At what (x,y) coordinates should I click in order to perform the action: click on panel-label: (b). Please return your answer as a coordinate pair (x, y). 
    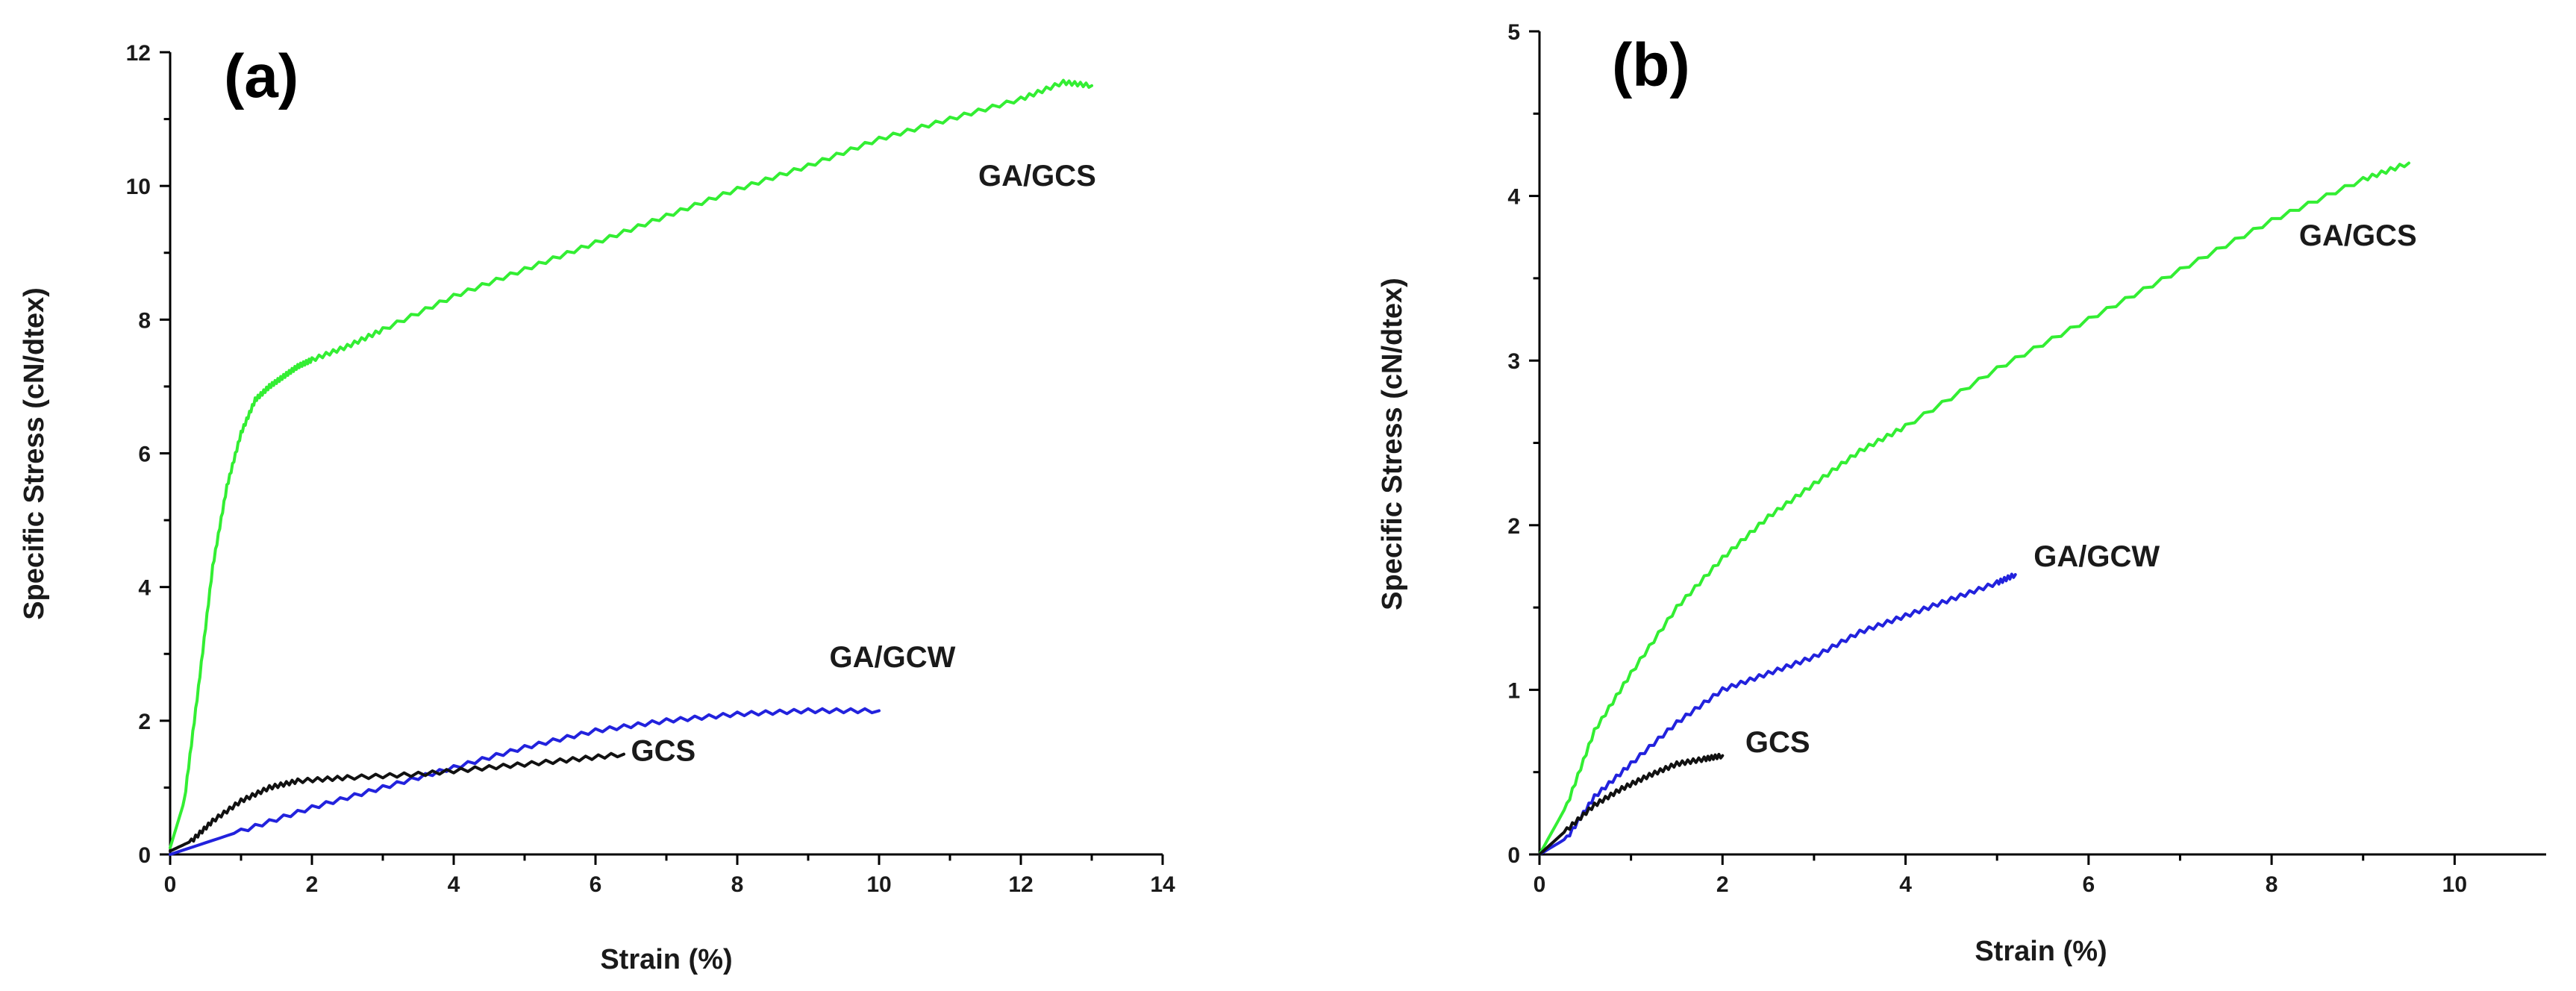
    Looking at the image, I should click on (1651, 65).